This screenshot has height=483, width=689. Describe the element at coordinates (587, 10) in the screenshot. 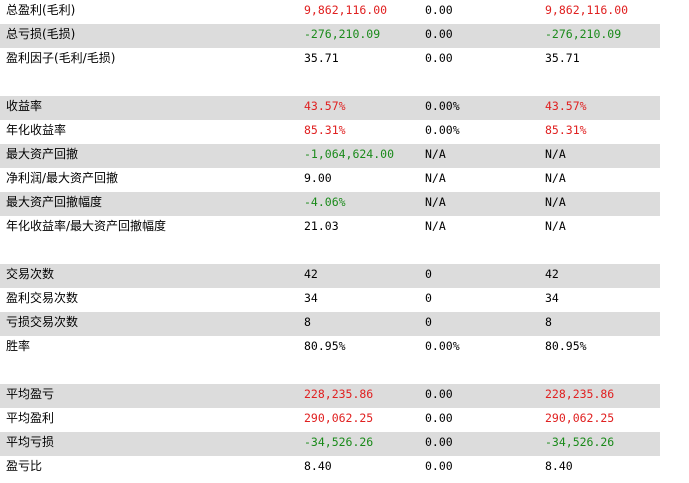

I see `value-column-3: 9,862,116.00` at that location.